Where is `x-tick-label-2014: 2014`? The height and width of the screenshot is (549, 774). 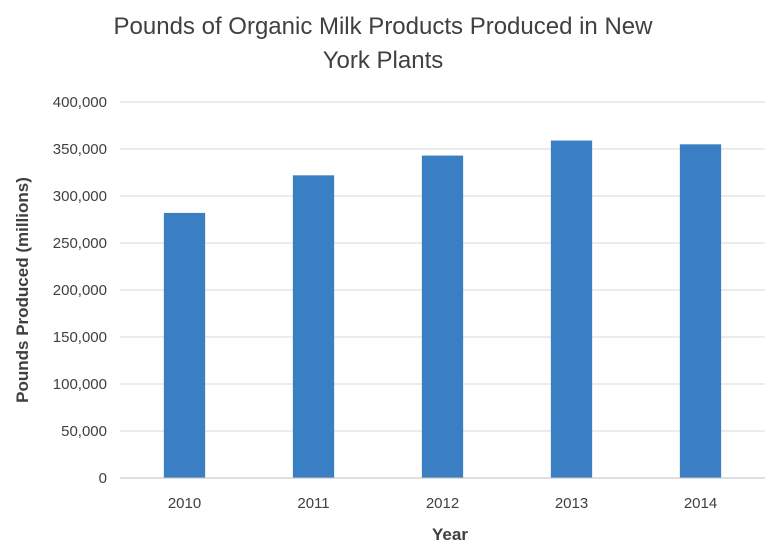 x-tick-label-2014: 2014 is located at coordinates (700, 503).